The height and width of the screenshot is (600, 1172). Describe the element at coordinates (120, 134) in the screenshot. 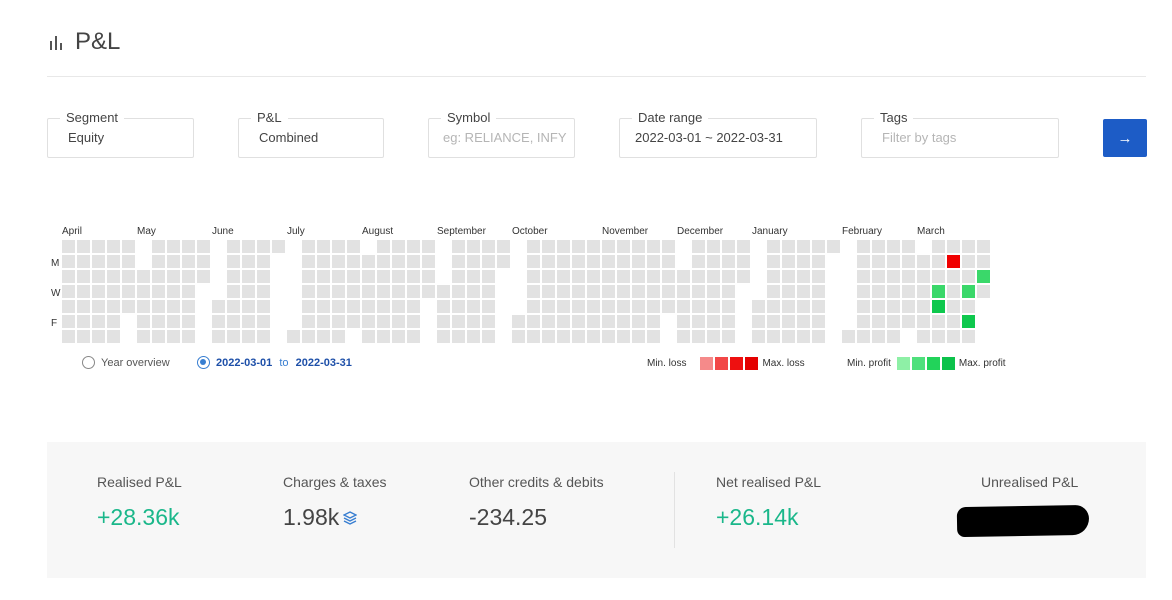

I see `segment-select: Segment Equity` at that location.